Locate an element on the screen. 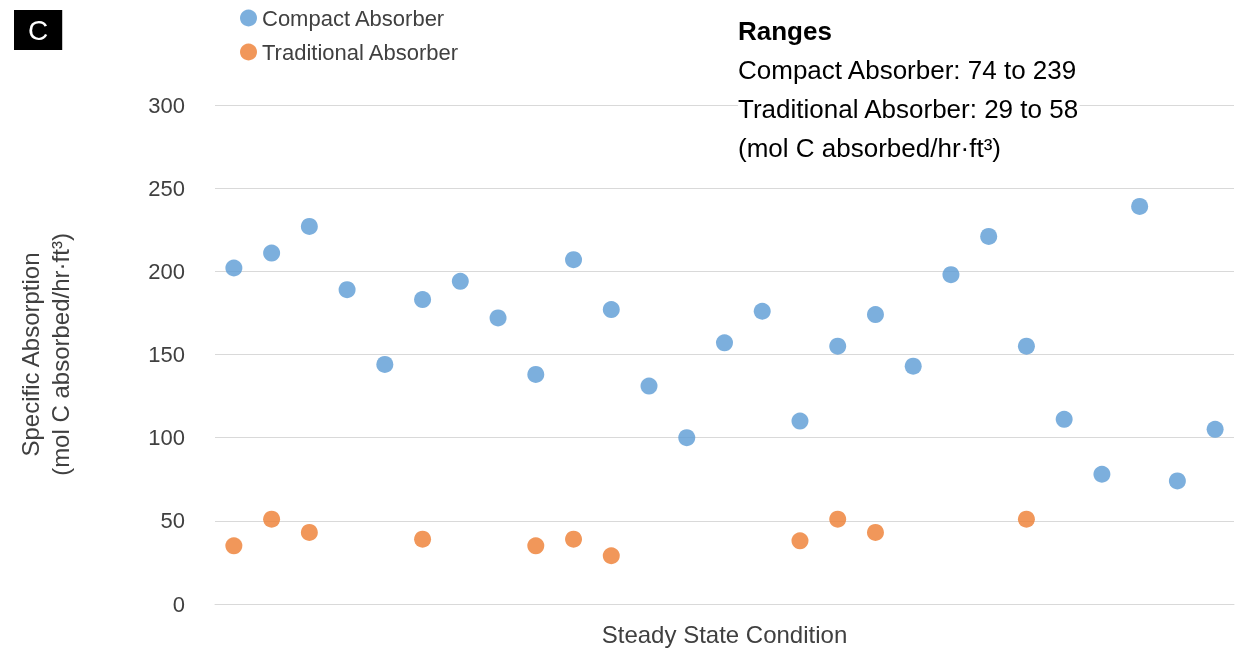  text: Ranges is located at coordinates (785, 31).